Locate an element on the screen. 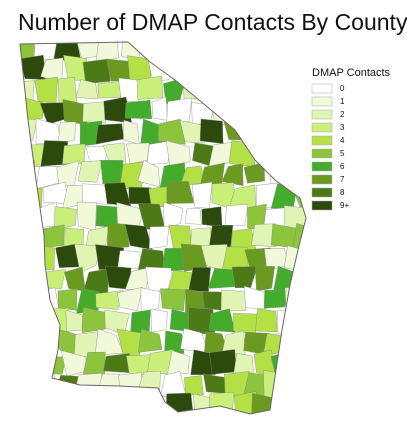  legend-label: 0 is located at coordinates (342, 88).